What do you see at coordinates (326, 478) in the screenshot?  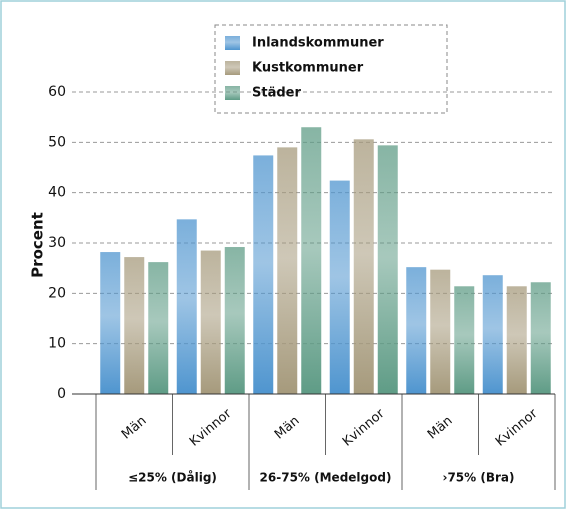 I see `group-label: 26-75% (Medelgod)` at bounding box center [326, 478].